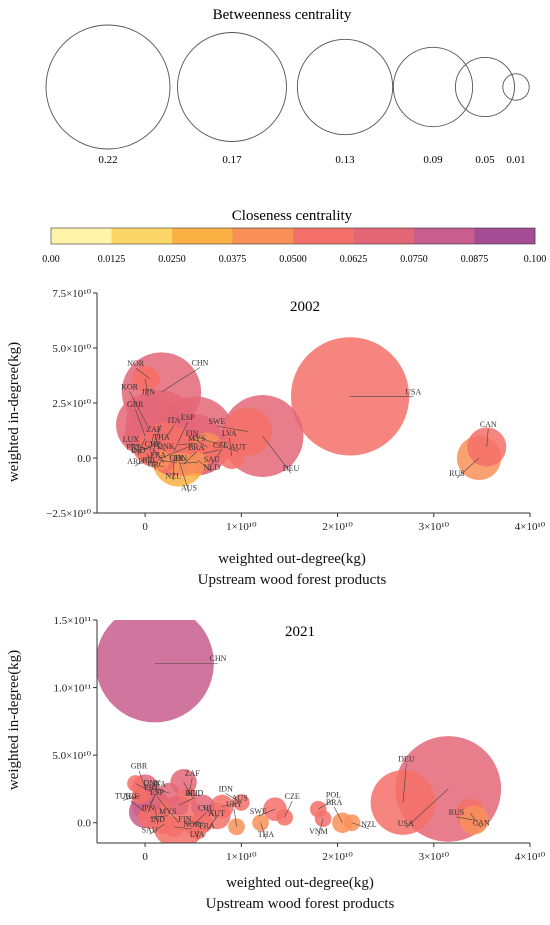 This screenshot has width=550, height=925. What do you see at coordinates (217, 658) in the screenshot?
I see `point-label: CHN` at bounding box center [217, 658].